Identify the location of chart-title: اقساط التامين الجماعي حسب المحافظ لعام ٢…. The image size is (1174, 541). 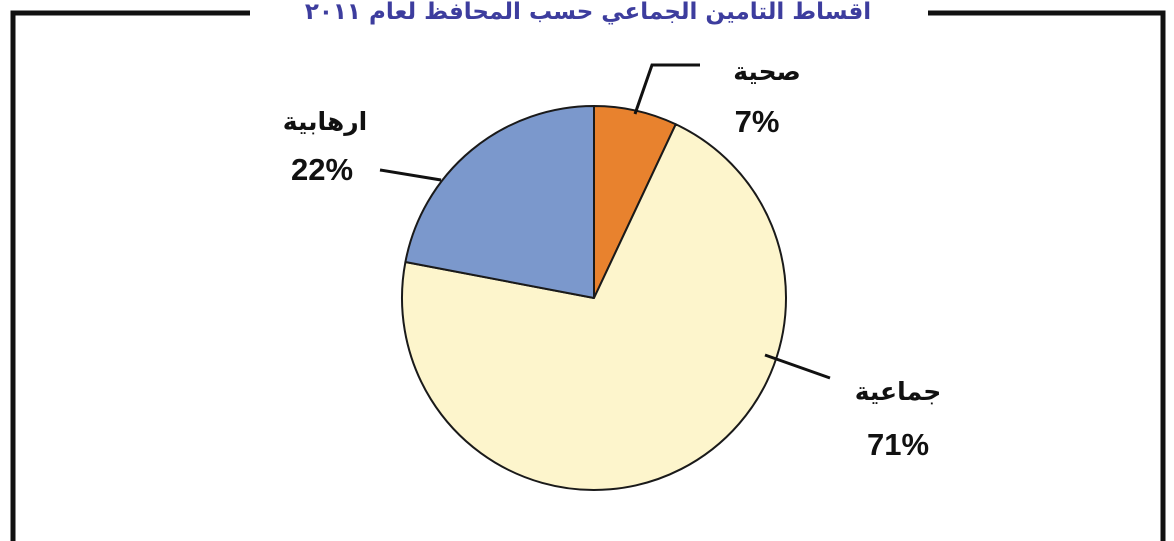
(588, 12).